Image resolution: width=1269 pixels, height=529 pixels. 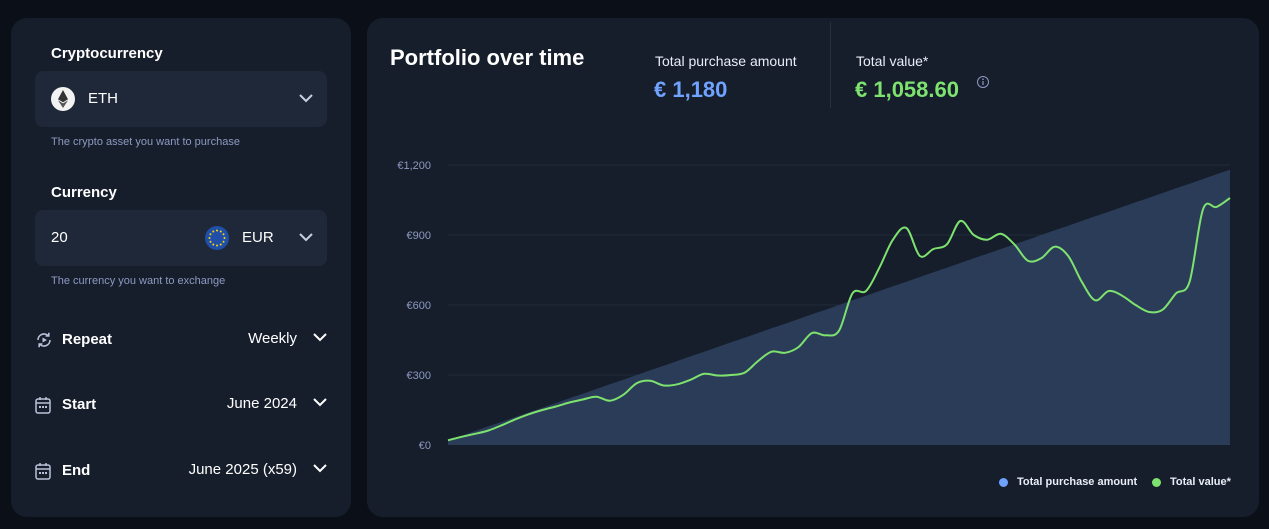 What do you see at coordinates (983, 82) in the screenshot?
I see `info-icon` at bounding box center [983, 82].